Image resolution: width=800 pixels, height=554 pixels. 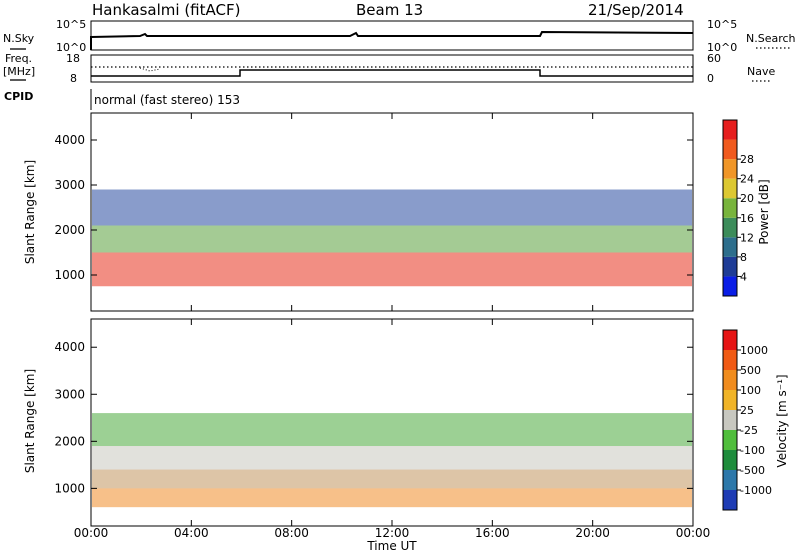 I want to click on power-heatmap, so click(x=392, y=238).